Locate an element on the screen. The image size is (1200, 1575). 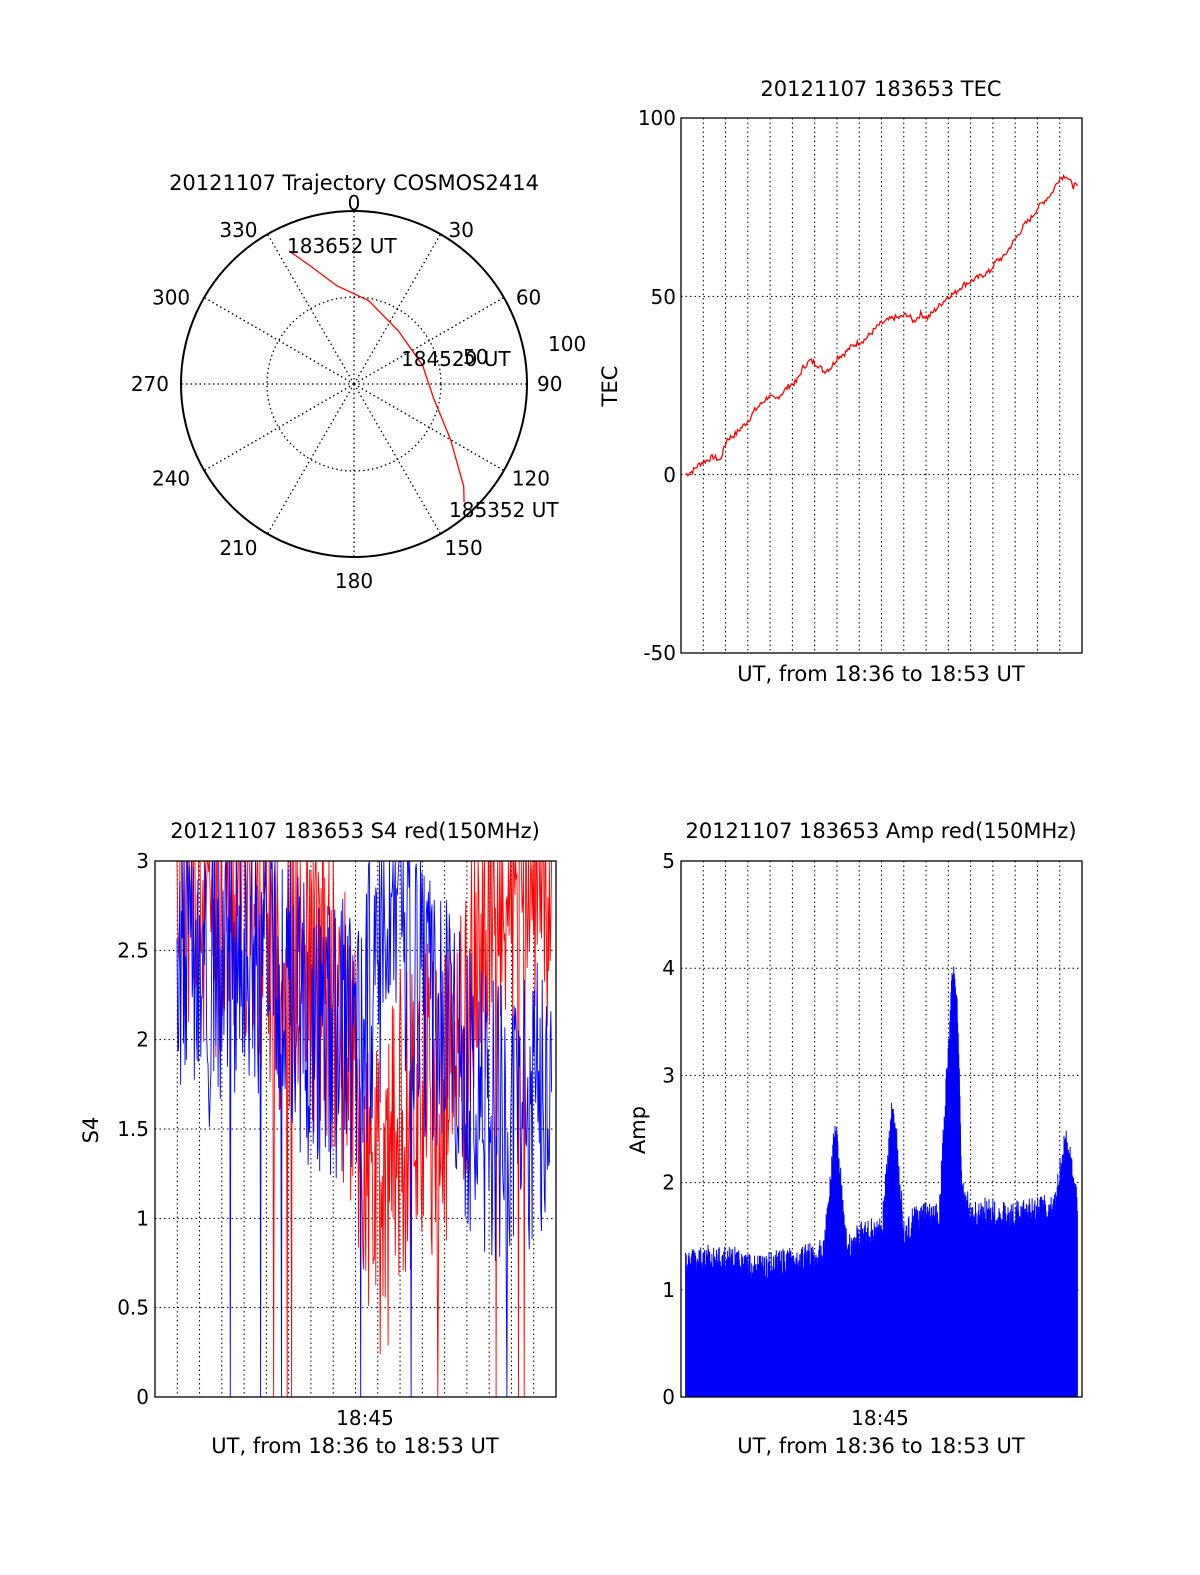
trajectory-end-label: 185352 UT is located at coordinates (504, 510).